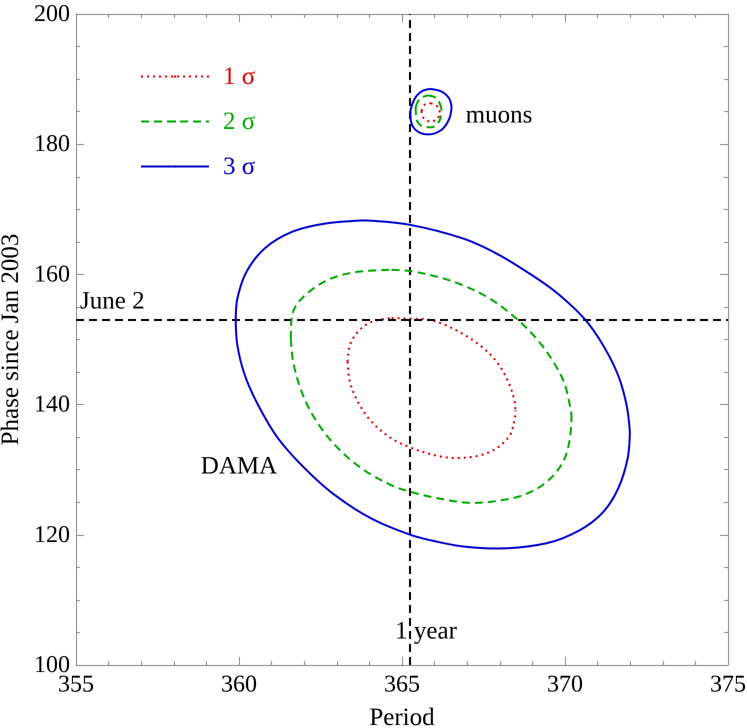 The height and width of the screenshot is (728, 747). Describe the element at coordinates (52, 14) in the screenshot. I see `y-tick-label: 200` at that location.